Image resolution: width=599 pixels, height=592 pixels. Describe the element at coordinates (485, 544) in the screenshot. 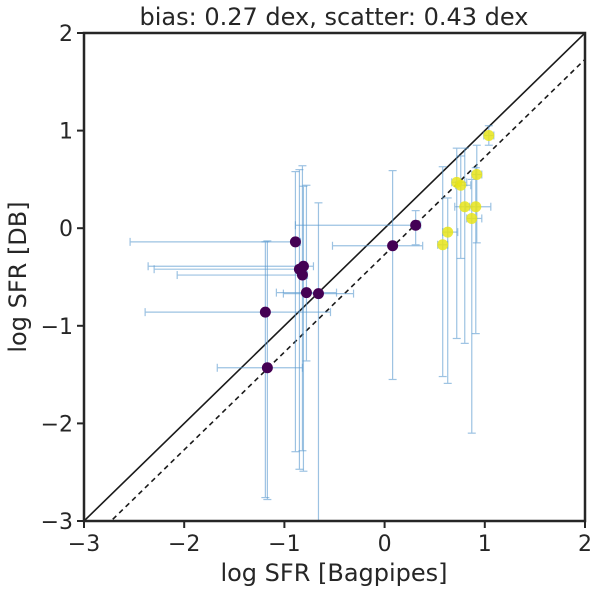

I see `x-tick-label: 1` at that location.